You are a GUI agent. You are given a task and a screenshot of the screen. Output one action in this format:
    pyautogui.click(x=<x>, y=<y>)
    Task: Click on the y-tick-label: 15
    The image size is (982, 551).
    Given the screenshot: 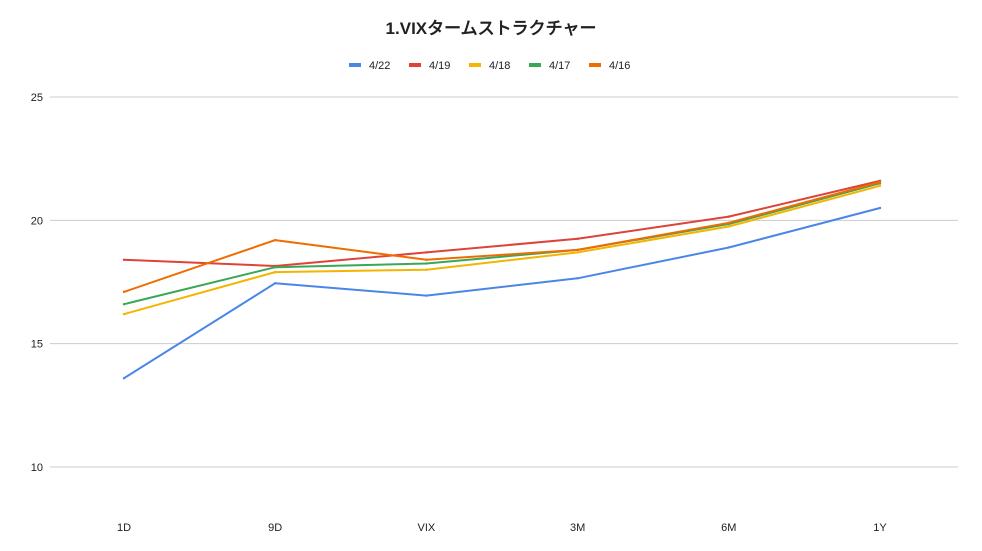 What is the action you would take?
    pyautogui.click(x=37, y=345)
    